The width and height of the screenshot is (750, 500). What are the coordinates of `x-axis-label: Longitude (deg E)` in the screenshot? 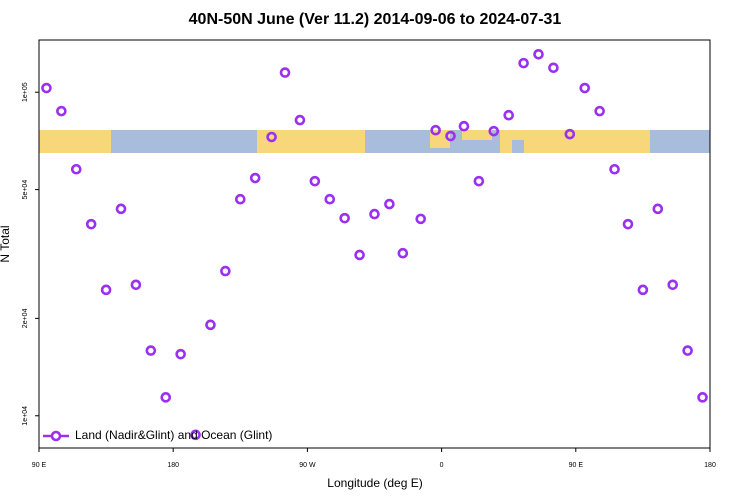 It's located at (374, 483).